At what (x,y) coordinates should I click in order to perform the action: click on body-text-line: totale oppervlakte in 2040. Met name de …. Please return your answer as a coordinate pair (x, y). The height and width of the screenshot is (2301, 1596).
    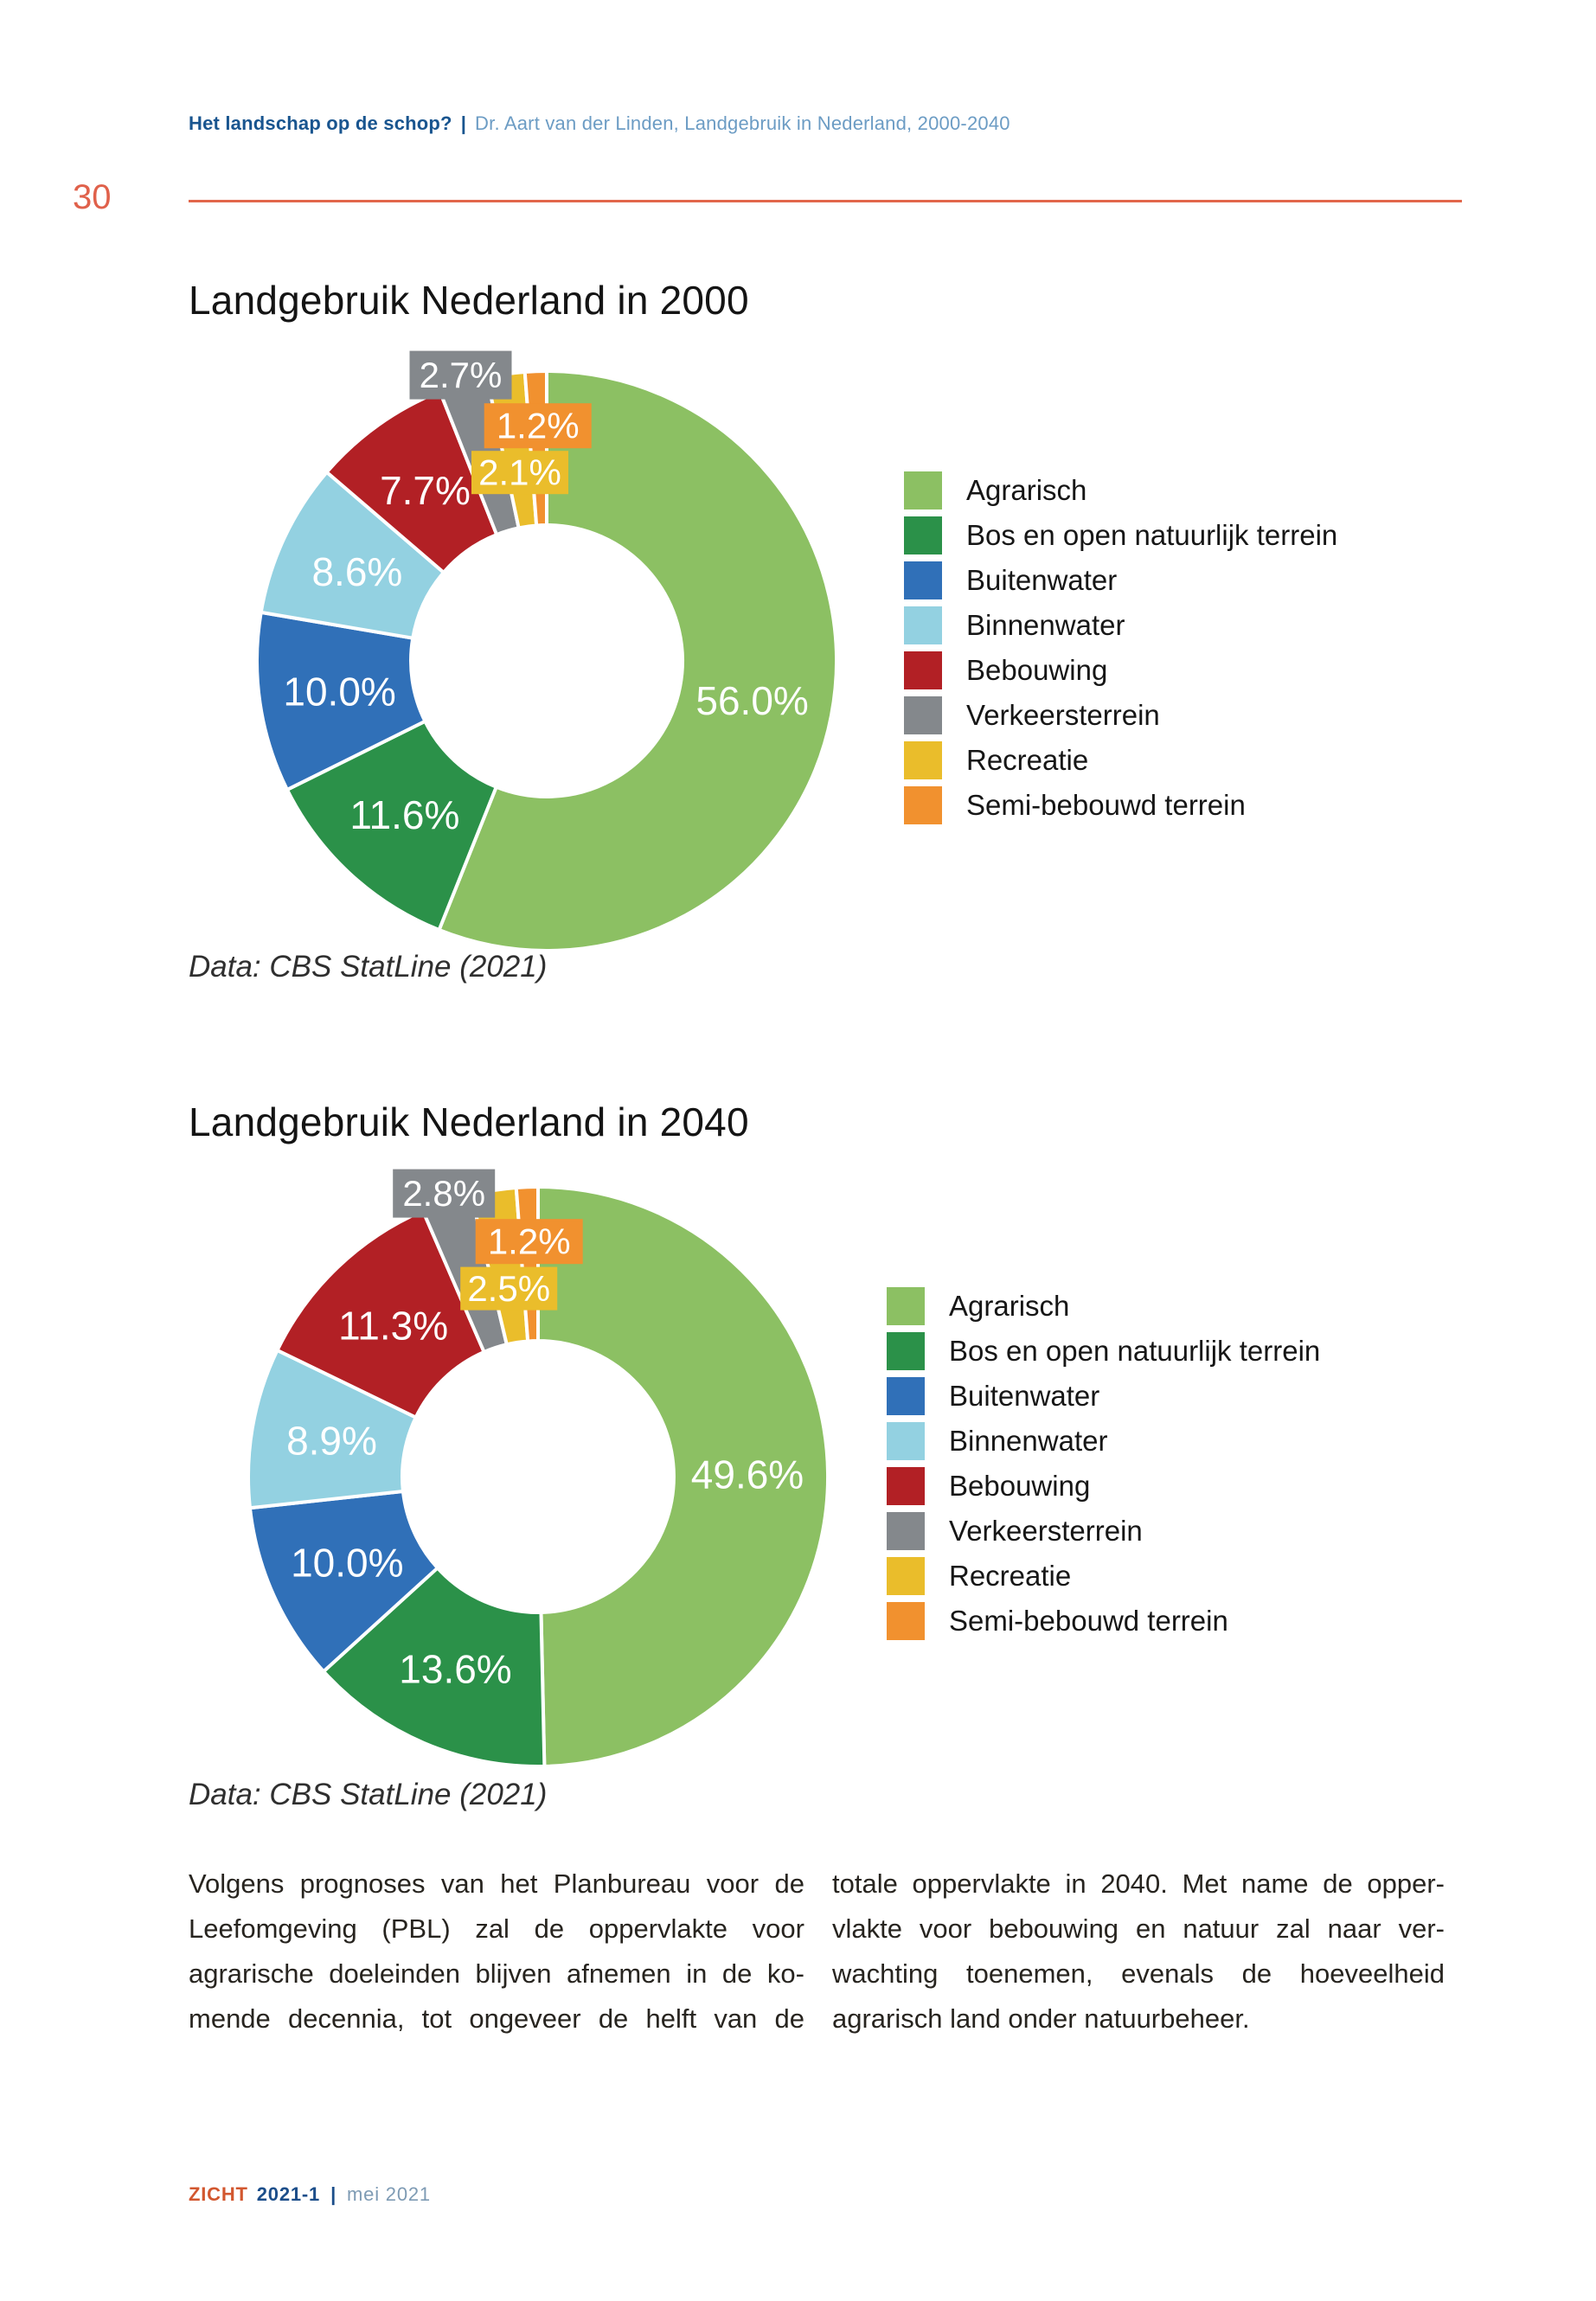
    Looking at the image, I should click on (1138, 1883).